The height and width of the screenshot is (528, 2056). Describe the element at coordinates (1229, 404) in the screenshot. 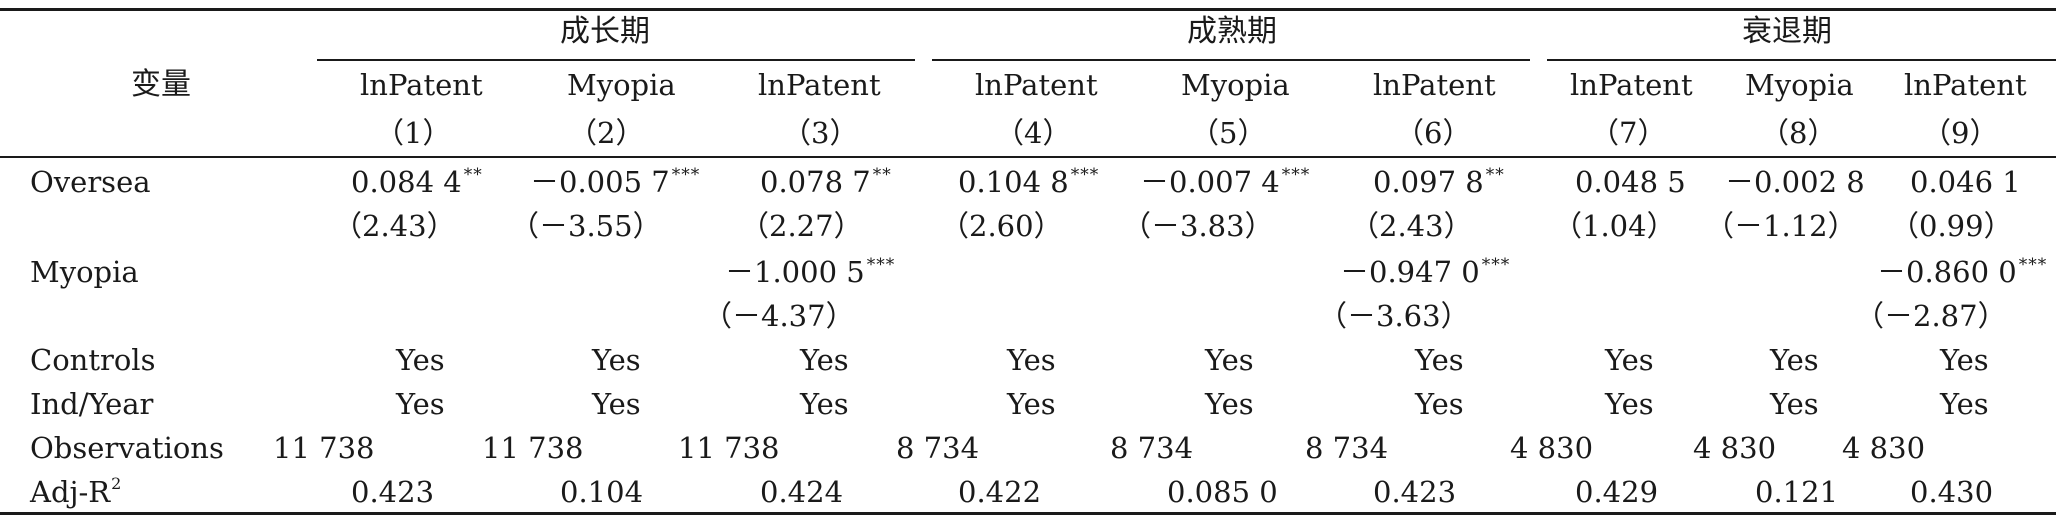

I see `ind-year-5: Yes` at that location.